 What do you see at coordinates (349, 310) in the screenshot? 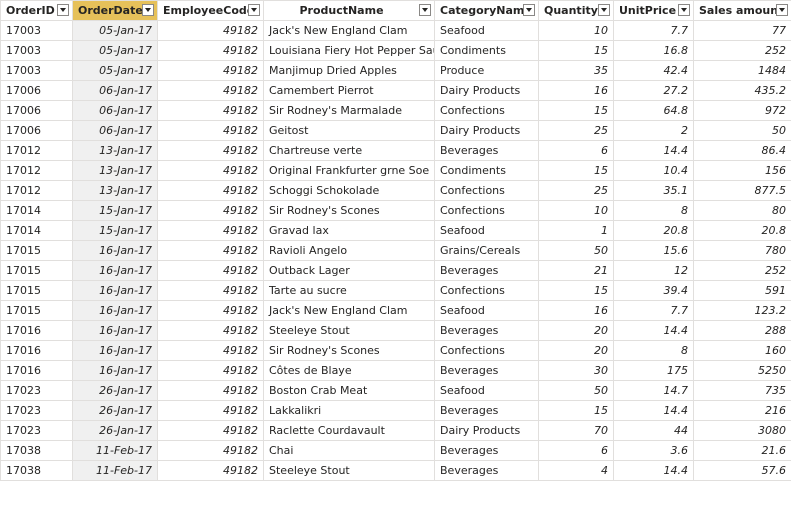
I see `table-cell: Jack's New England Clam` at bounding box center [349, 310].